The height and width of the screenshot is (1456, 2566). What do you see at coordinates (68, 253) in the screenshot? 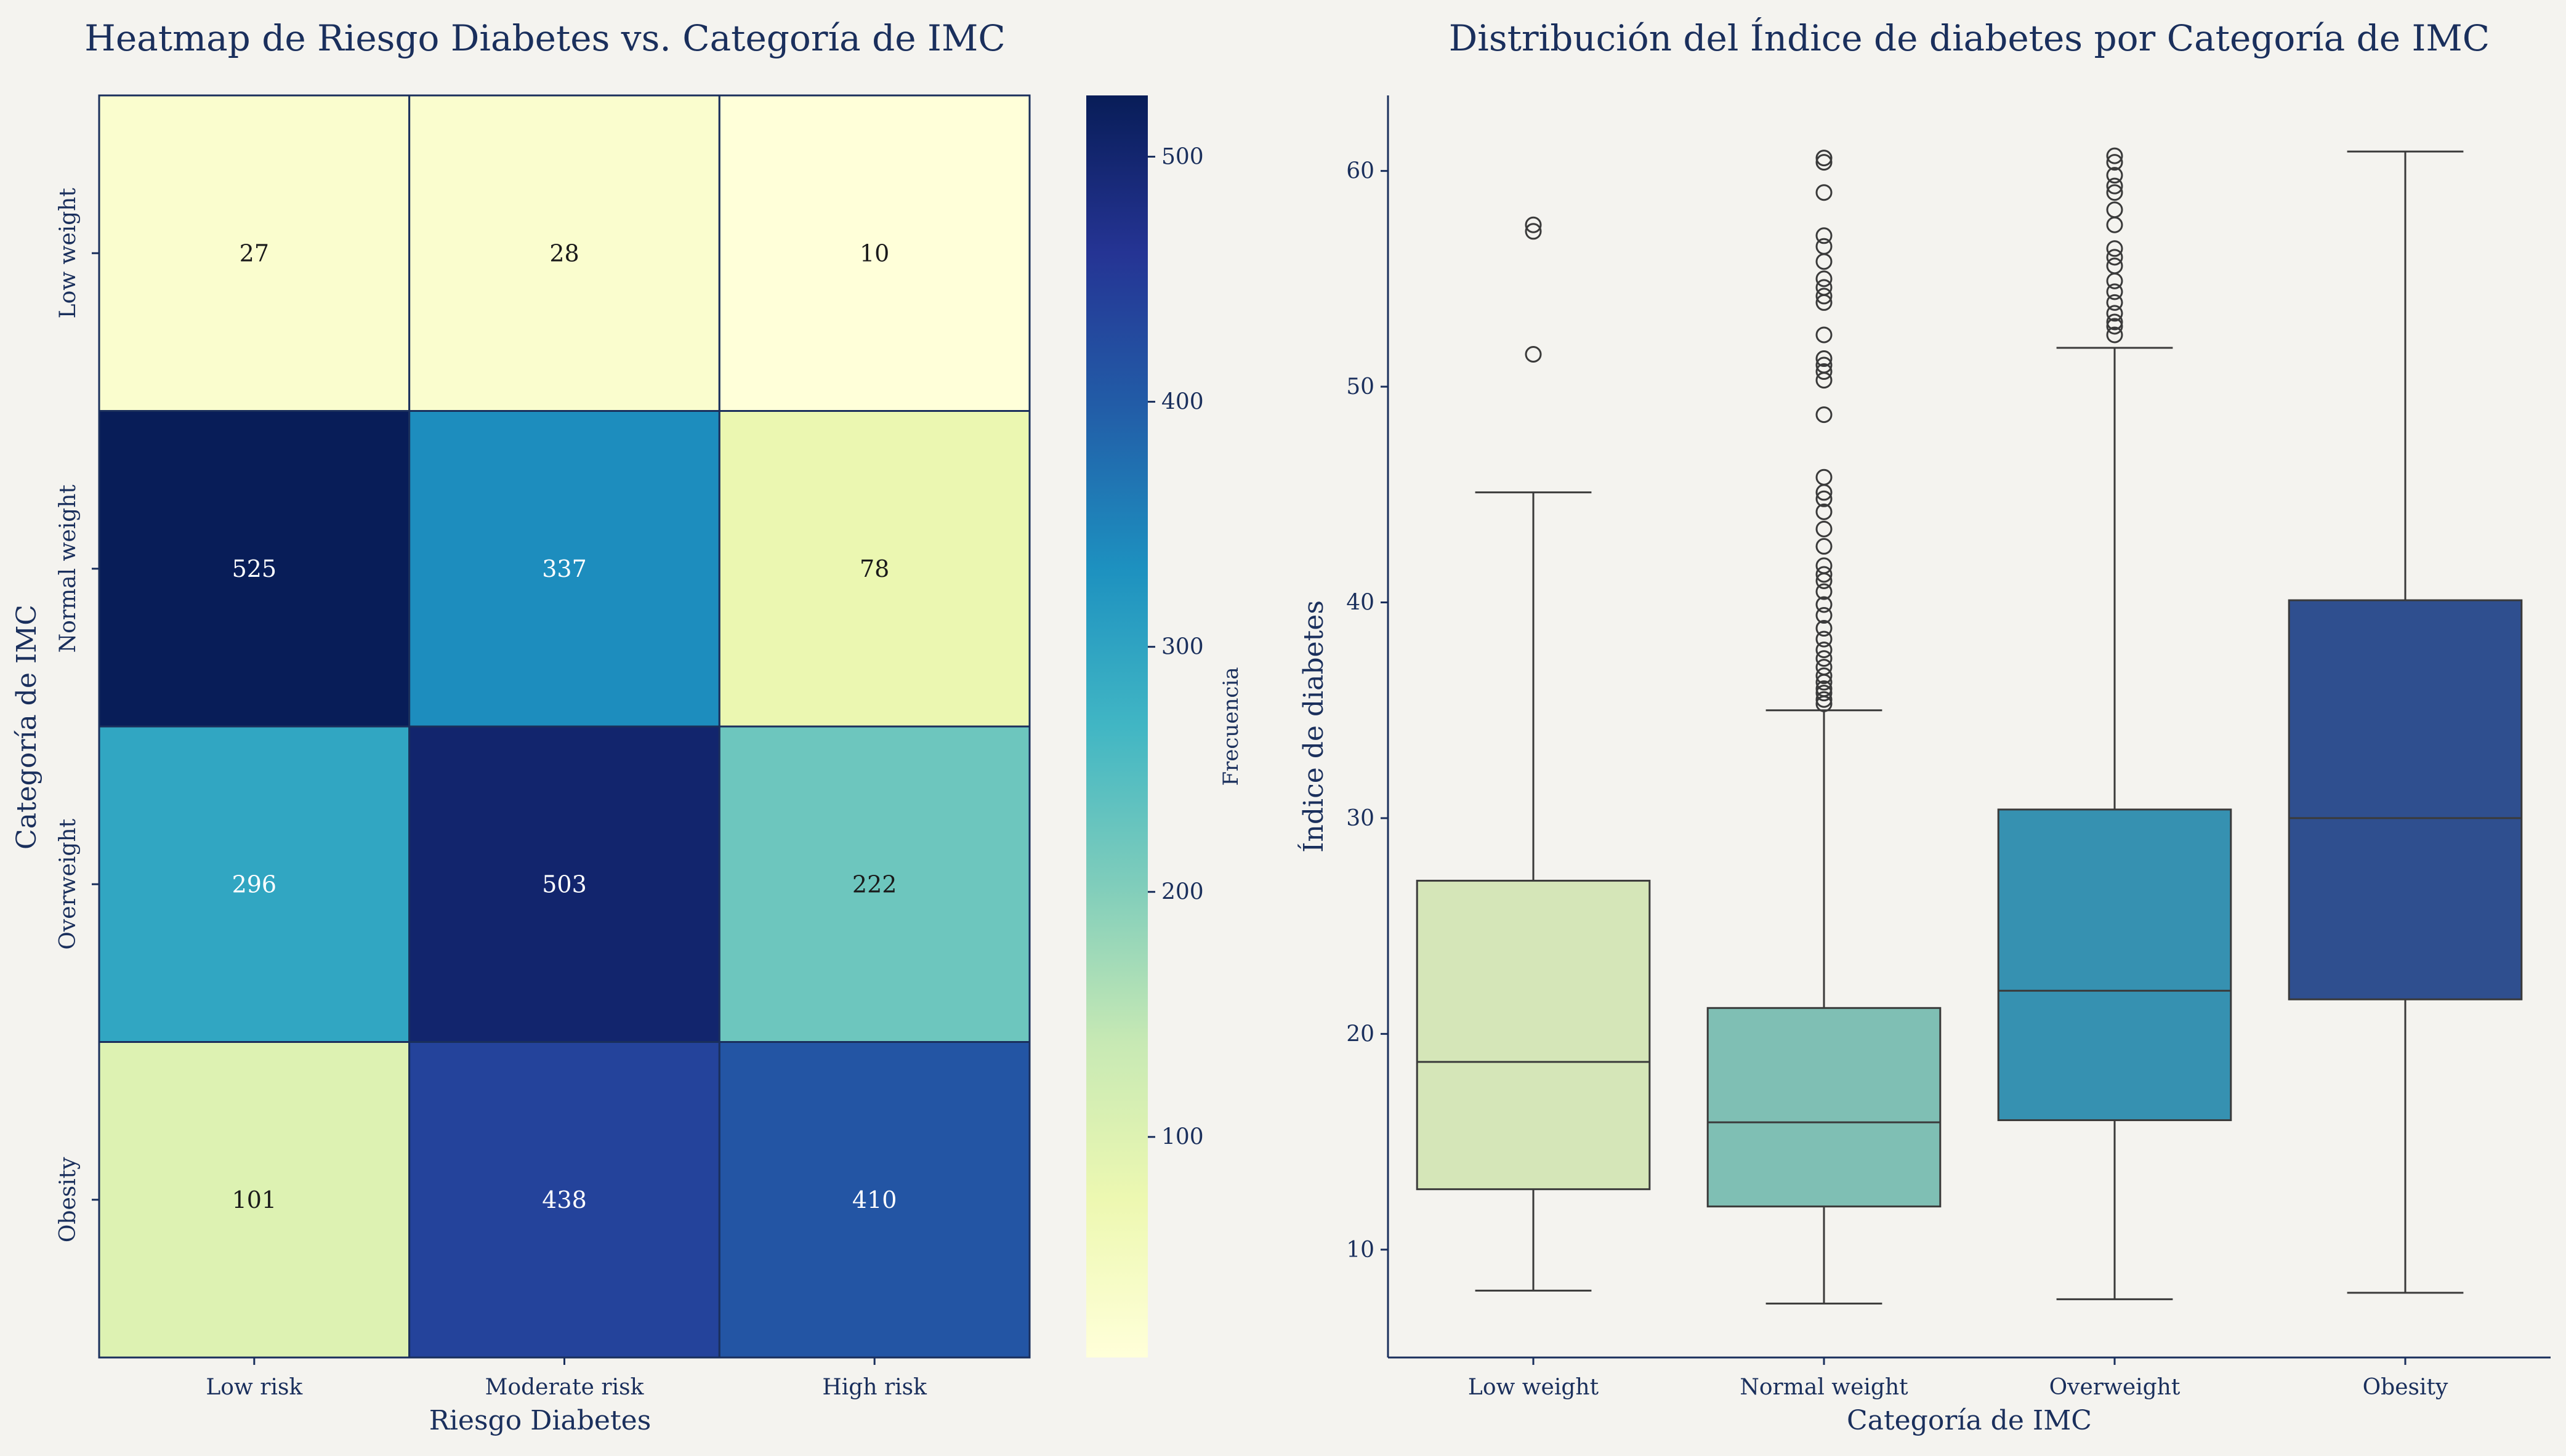
I see `heatmap-y-tick-label: Low weight` at bounding box center [68, 253].